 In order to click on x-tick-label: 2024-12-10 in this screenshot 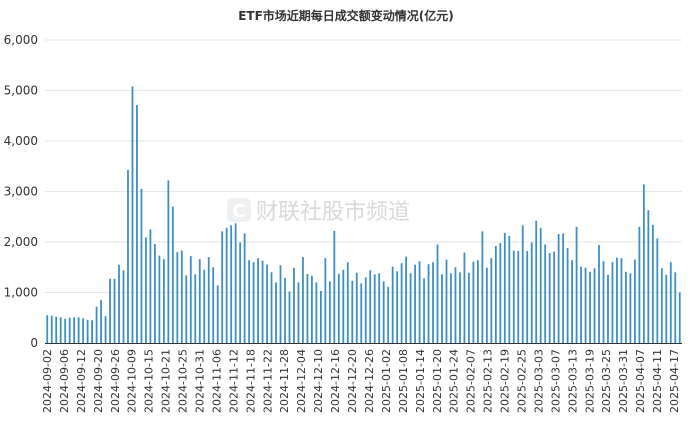, I will do `click(318, 381)`.